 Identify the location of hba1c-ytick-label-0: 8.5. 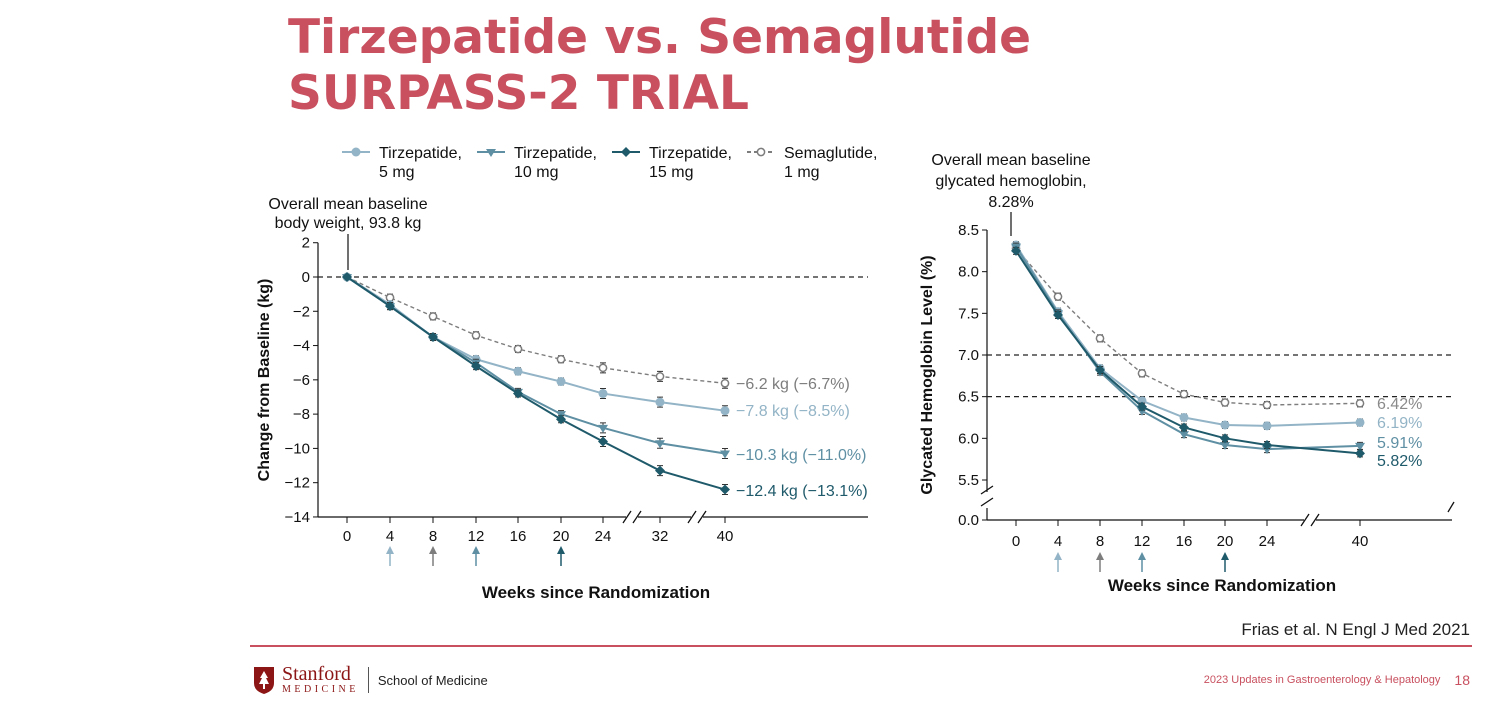
(968, 230).